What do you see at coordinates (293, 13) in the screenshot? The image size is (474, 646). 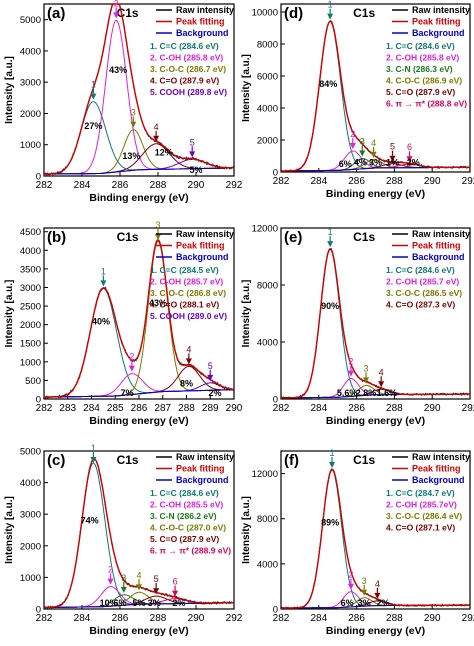 I see `panel-label: (d)` at bounding box center [293, 13].